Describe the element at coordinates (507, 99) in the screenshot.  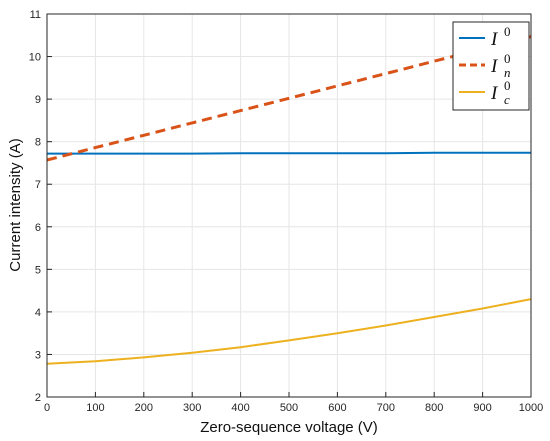
I see `legend-subscript-3: c` at that location.